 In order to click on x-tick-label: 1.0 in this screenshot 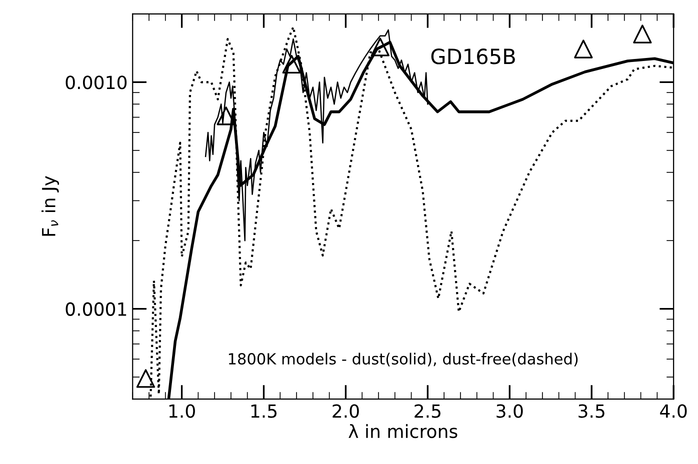, I will do `click(182, 411)`.